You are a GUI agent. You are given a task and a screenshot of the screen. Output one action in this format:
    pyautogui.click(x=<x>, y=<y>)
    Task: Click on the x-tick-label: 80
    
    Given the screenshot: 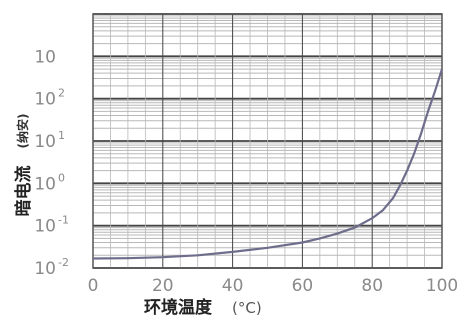 What is the action you would take?
    pyautogui.click(x=372, y=286)
    